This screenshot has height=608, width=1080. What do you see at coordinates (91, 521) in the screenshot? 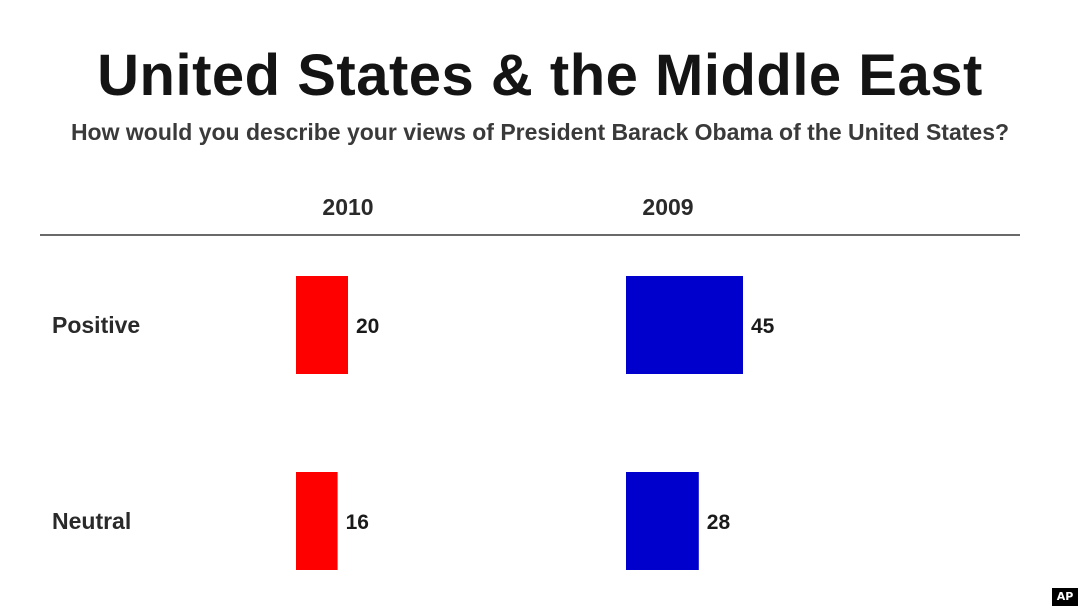
I see `category-label-neutral: Neutral` at bounding box center [91, 521].